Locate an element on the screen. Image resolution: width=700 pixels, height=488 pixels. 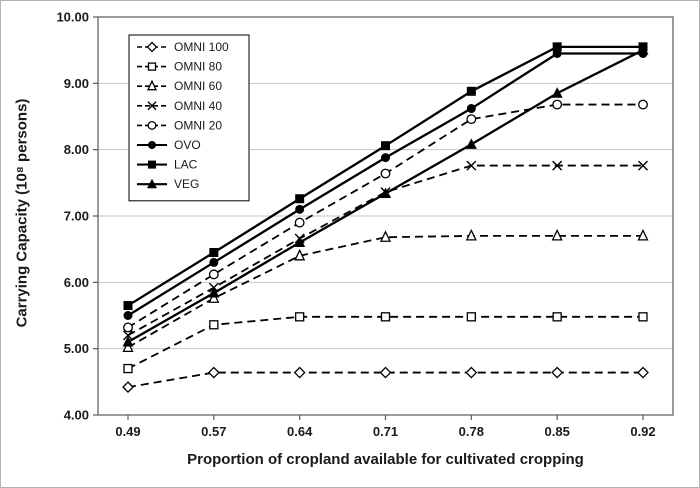
legend-item-label: VEG is located at coordinates (186, 184).